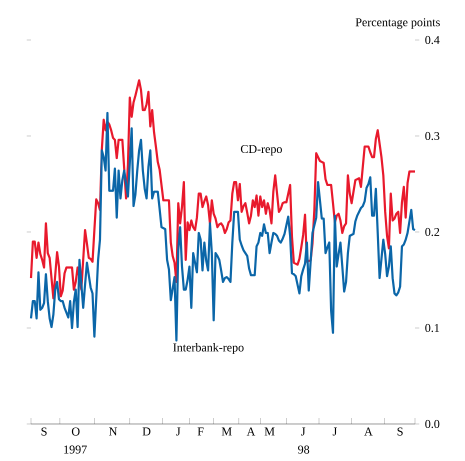 This screenshot has width=465, height=461. What do you see at coordinates (201, 432) in the screenshot?
I see `x-tick-label: F` at bounding box center [201, 432].